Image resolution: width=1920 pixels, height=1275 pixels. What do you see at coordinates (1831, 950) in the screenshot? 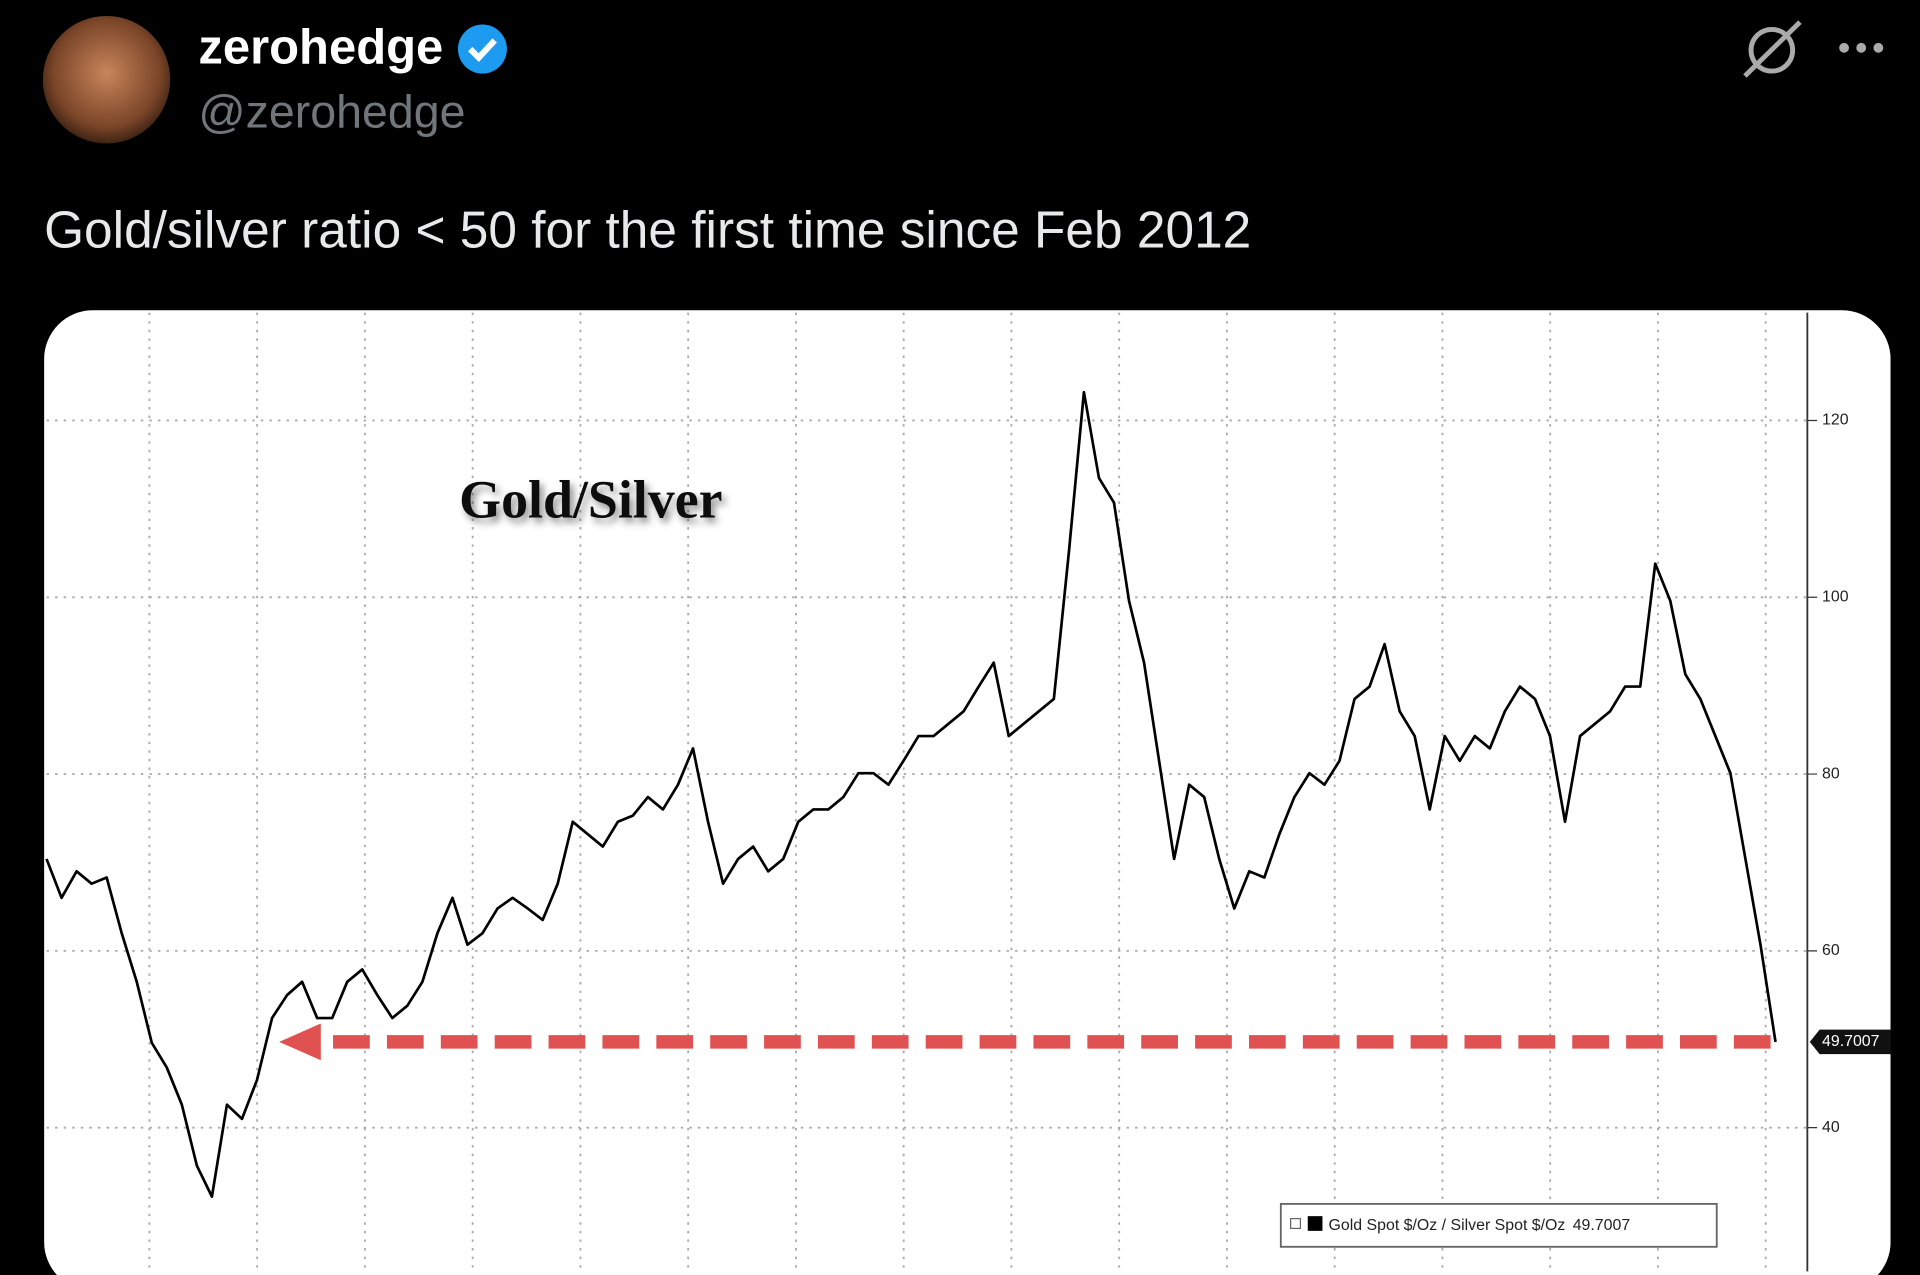
I see `y-tick-label: 60` at bounding box center [1831, 950].